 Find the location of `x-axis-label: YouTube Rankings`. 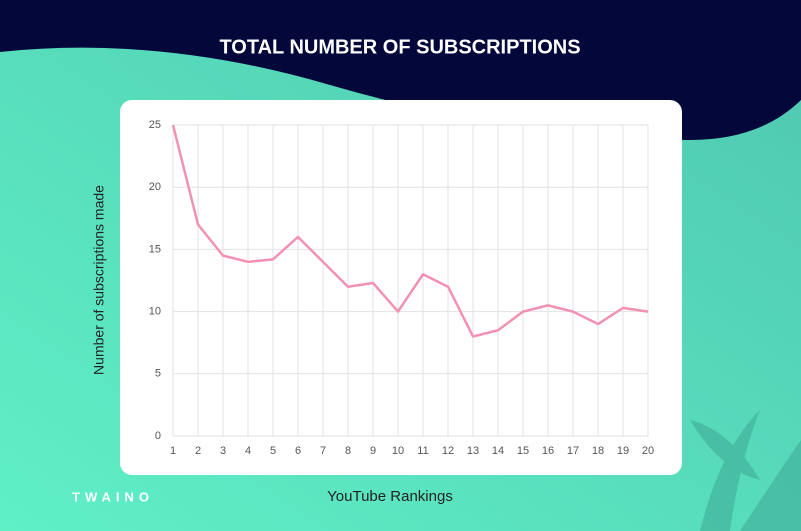

x-axis-label: YouTube Rankings is located at coordinates (390, 496).